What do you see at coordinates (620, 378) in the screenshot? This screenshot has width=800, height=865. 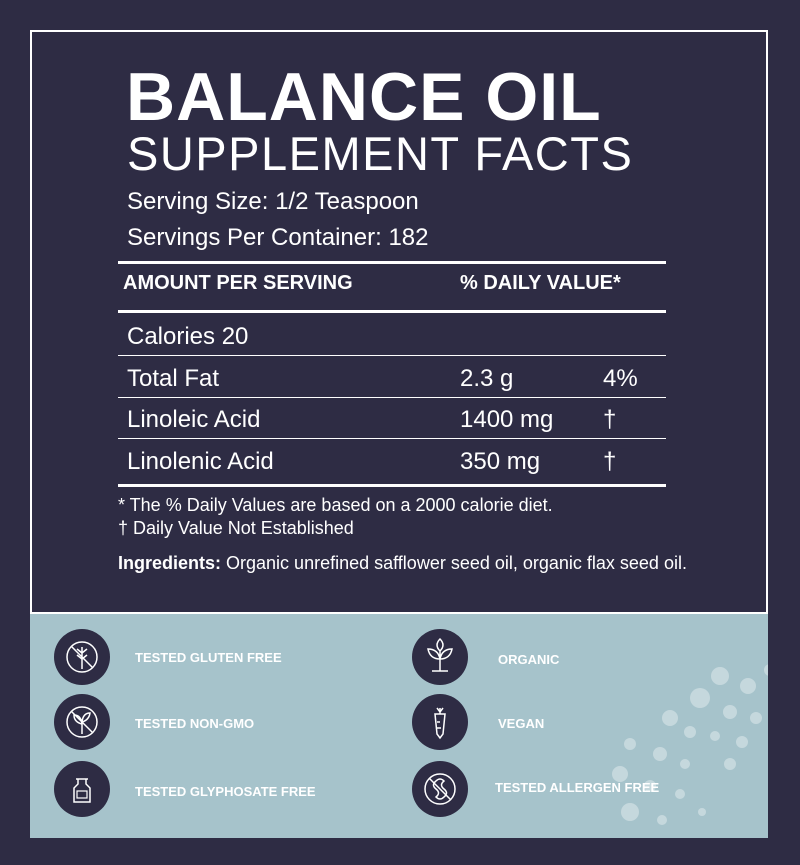 I see `row-dv: 4%` at bounding box center [620, 378].